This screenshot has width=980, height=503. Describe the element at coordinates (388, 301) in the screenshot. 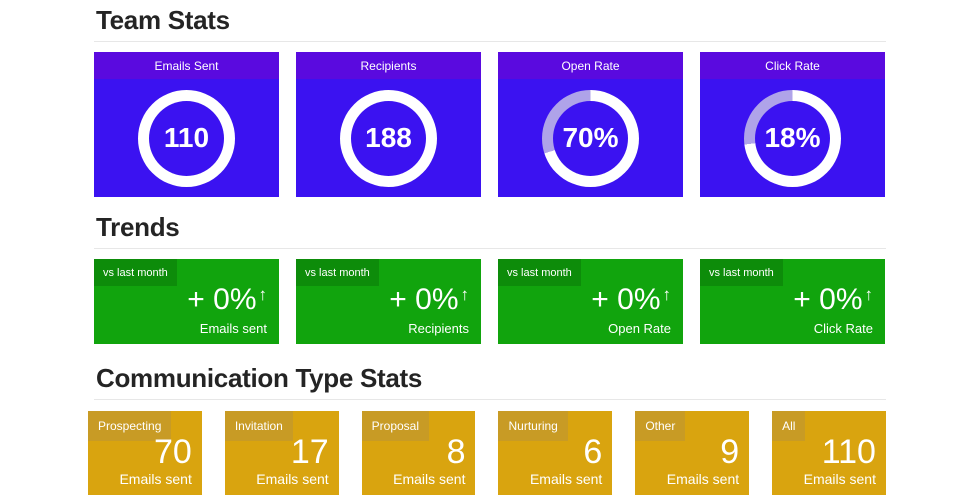

I see `trend-card-recipients: vs last month + 0% ↑ Recipients` at that location.